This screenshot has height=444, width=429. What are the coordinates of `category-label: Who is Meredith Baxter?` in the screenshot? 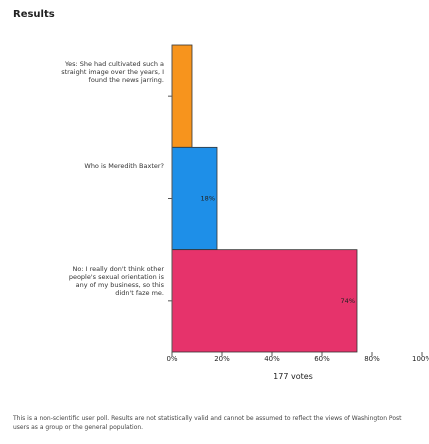 It's located at (124, 166).